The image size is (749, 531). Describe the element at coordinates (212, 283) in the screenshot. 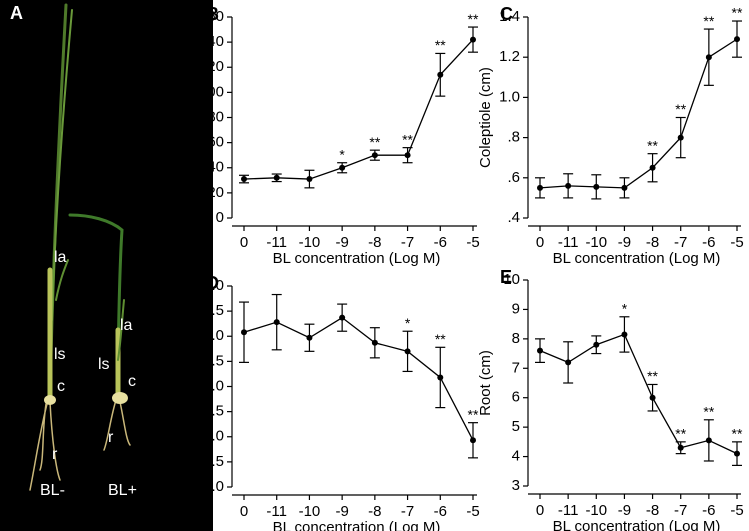

I see `panel-label: D` at that location.